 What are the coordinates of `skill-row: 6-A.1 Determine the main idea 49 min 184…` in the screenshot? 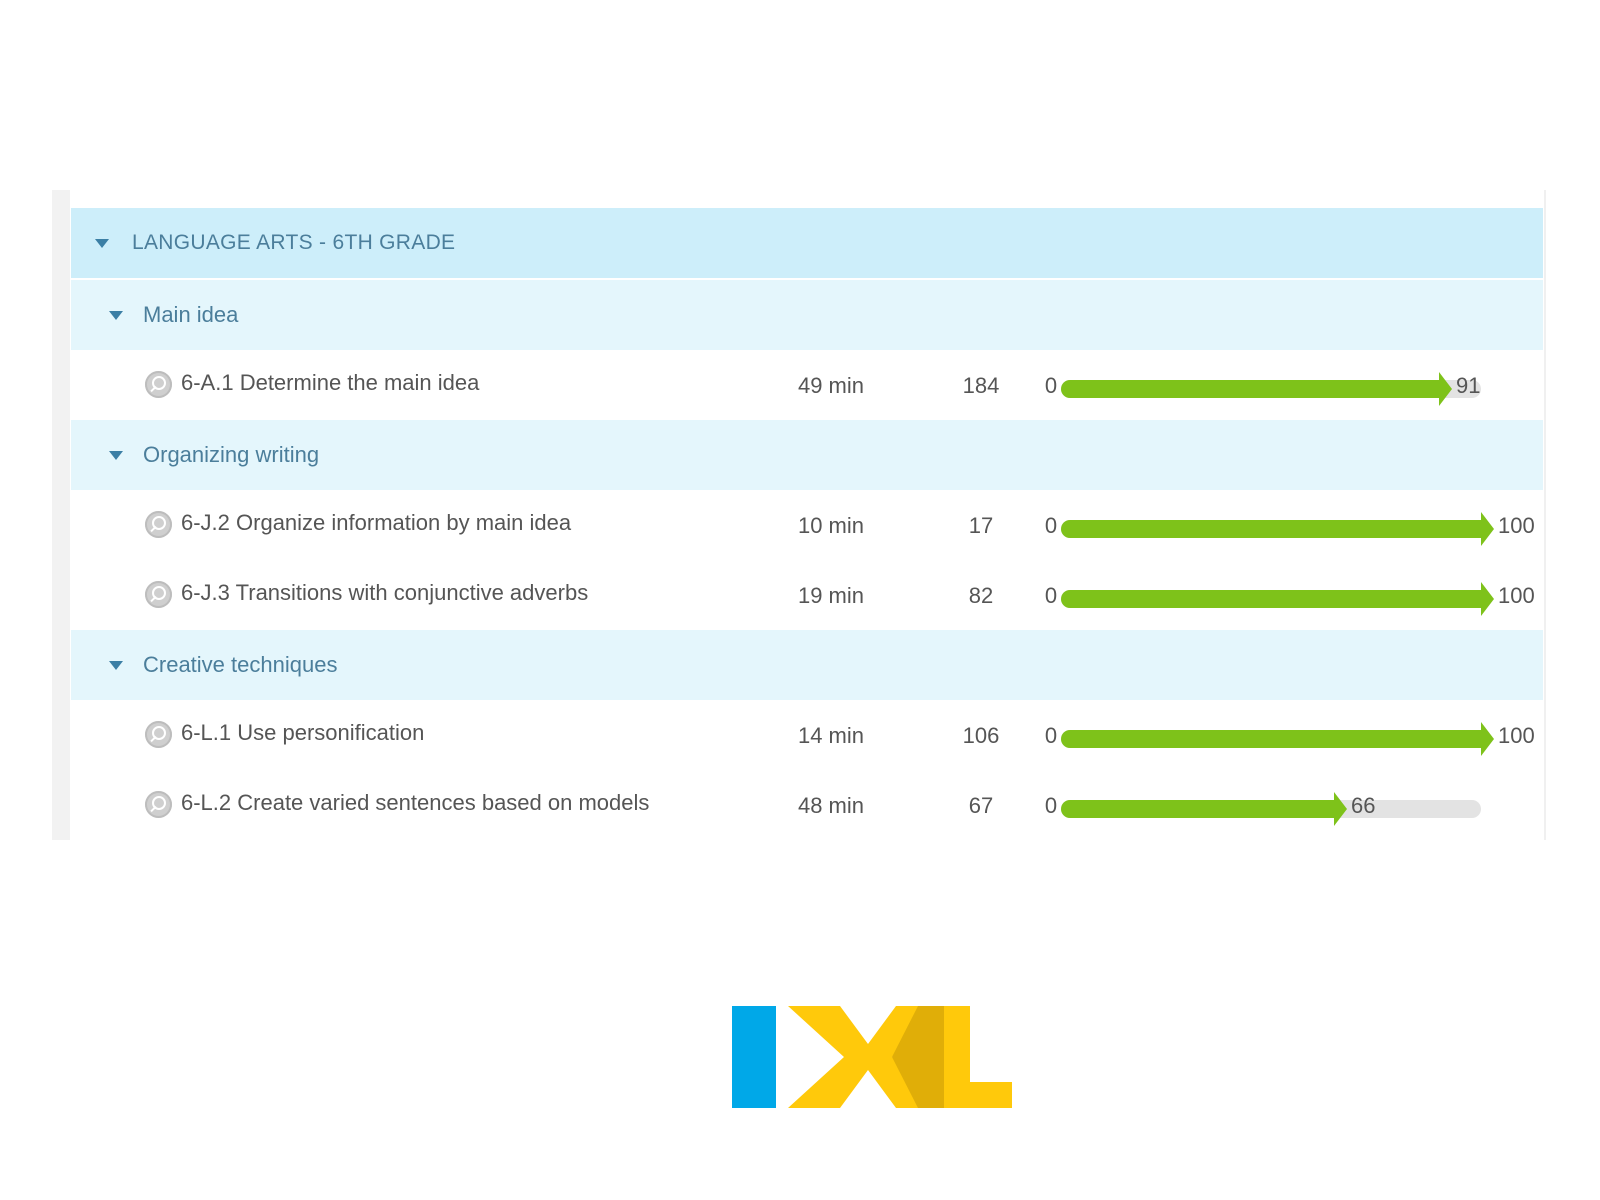 It's located at (807, 385).